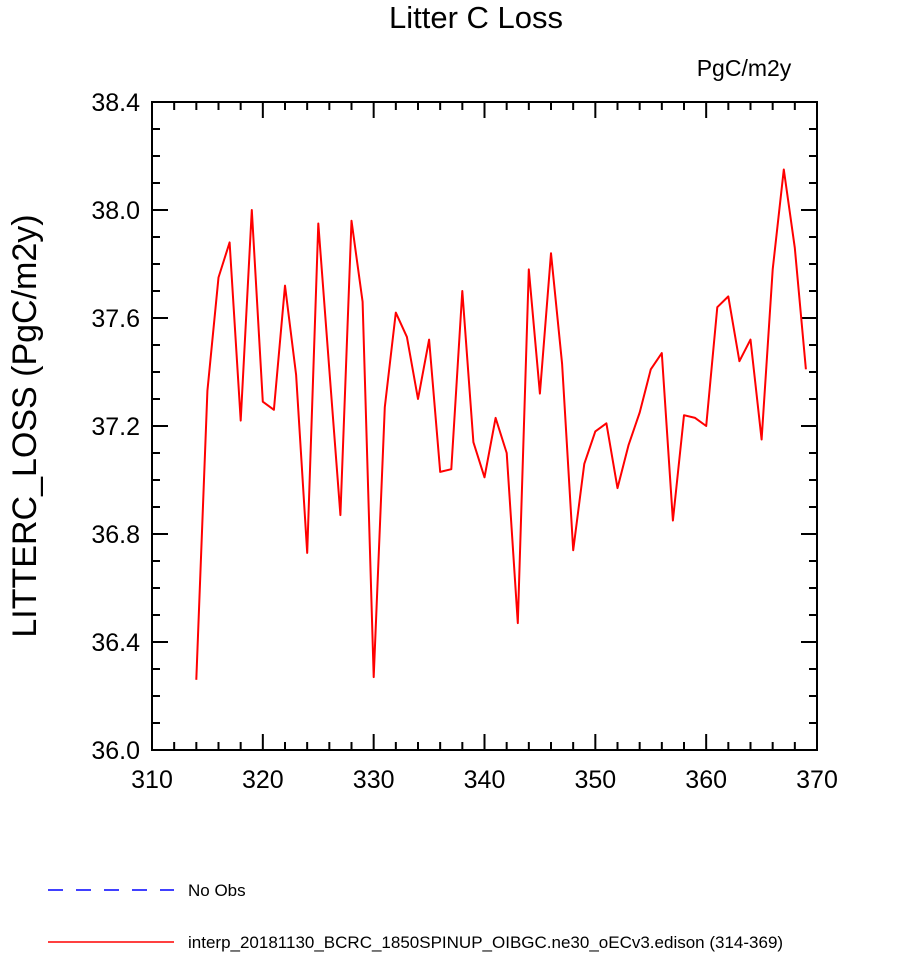 The height and width of the screenshot is (954, 899). I want to click on x-tick-label: 310, so click(152, 780).